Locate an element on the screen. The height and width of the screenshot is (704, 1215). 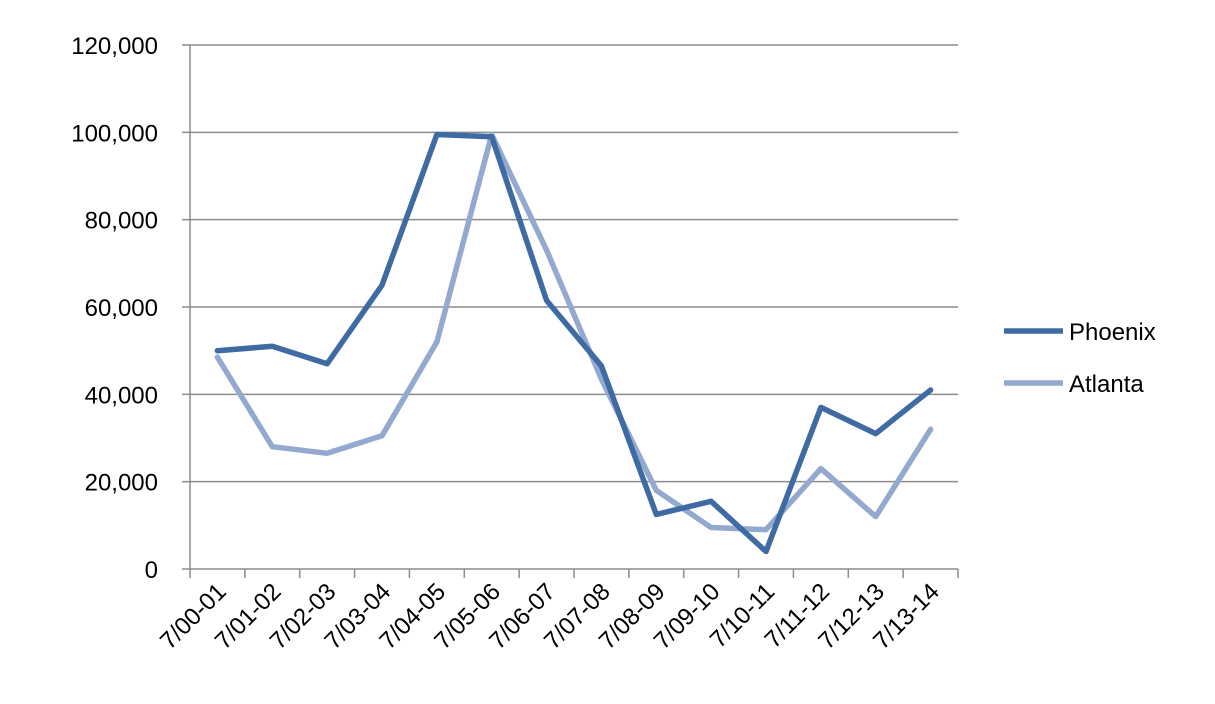
y-tick-label: 20,000 is located at coordinates (121, 483).